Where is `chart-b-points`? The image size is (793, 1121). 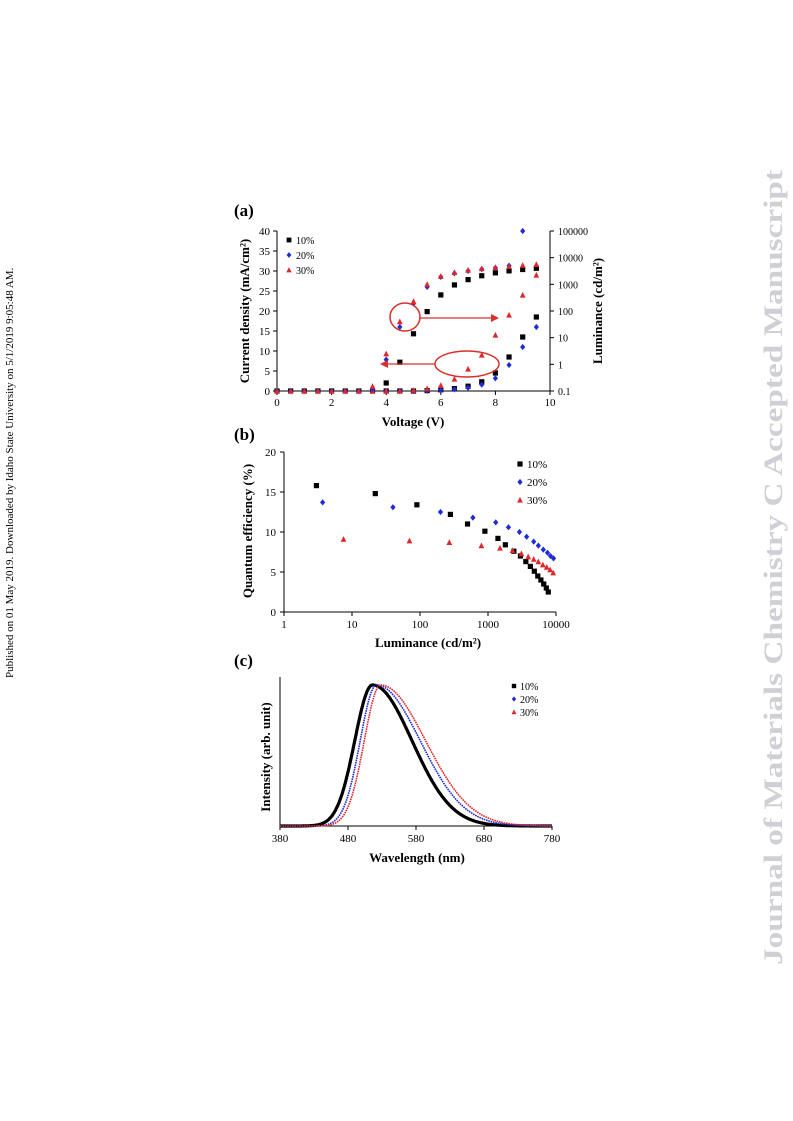
chart-b-points is located at coordinates (435, 539).